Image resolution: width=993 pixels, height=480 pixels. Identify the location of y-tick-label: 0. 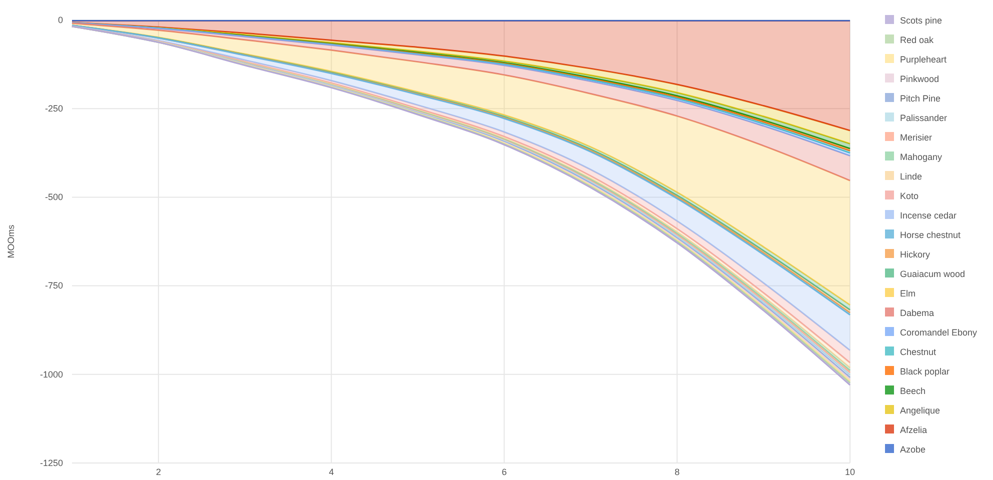
(60, 19).